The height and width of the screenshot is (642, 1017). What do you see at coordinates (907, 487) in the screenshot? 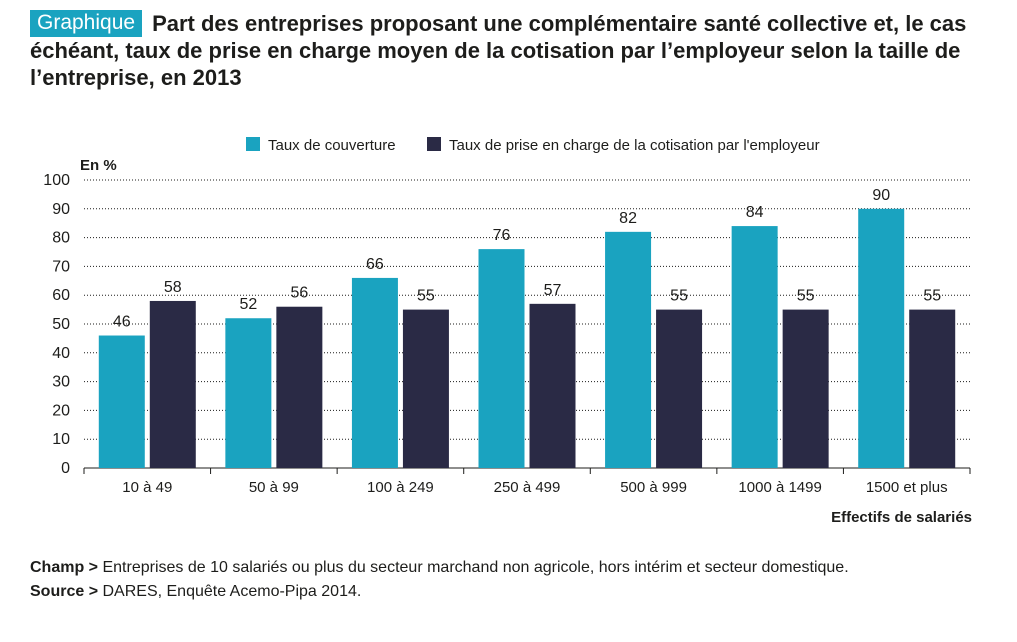
I see `x-tick-label: 1500 et plus` at bounding box center [907, 487].